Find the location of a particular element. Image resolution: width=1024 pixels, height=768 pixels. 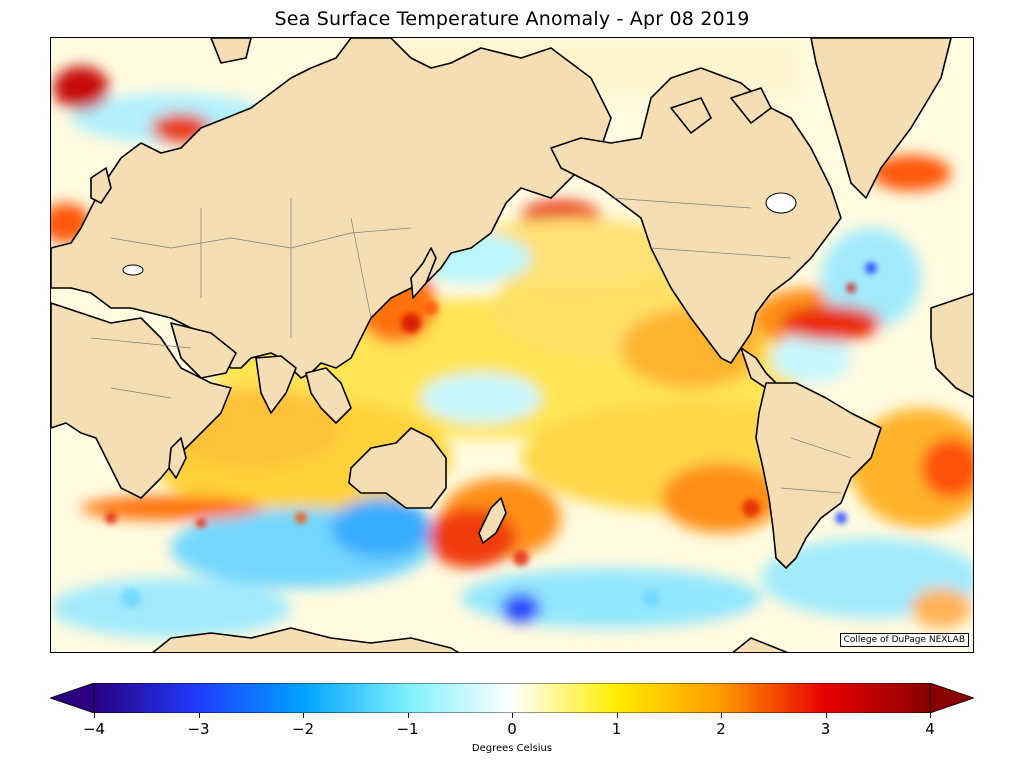

new-zealand-landmass is located at coordinates (492, 520).